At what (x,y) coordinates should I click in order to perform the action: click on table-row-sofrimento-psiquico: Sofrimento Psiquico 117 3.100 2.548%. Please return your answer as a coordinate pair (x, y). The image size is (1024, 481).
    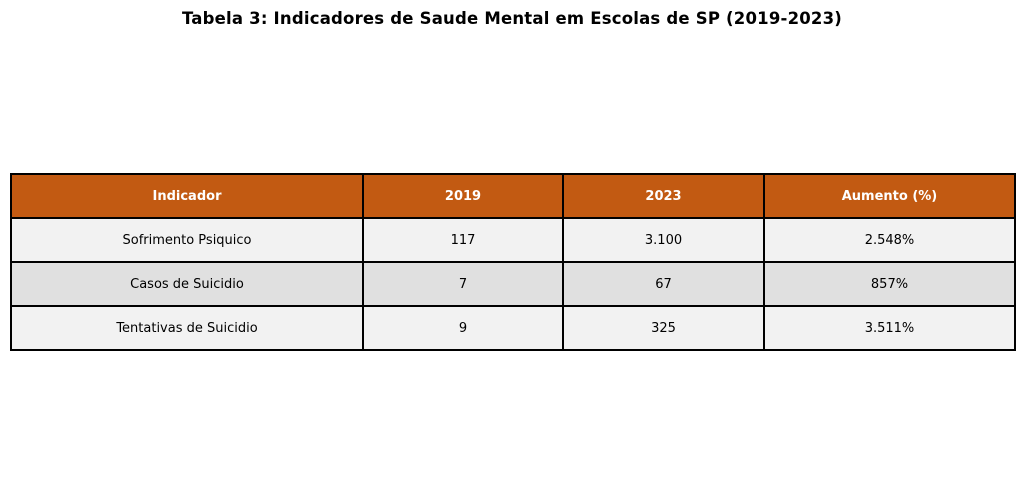
    Looking at the image, I should click on (513, 240).